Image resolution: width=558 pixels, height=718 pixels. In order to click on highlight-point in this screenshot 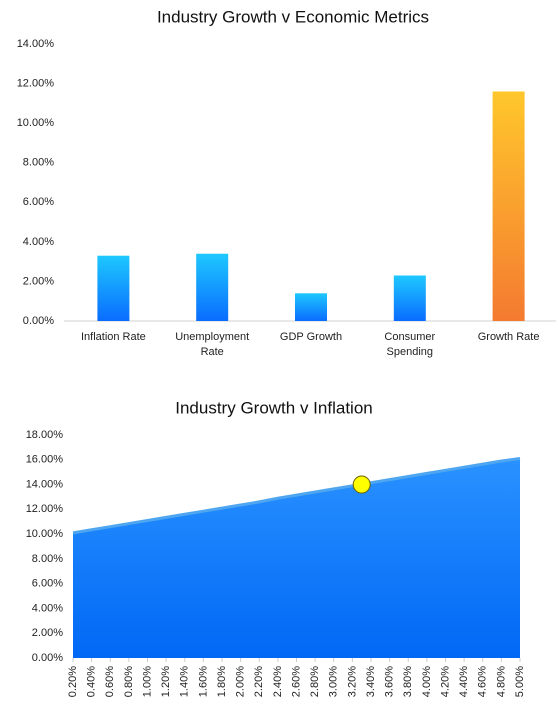, I will do `click(361, 484)`.